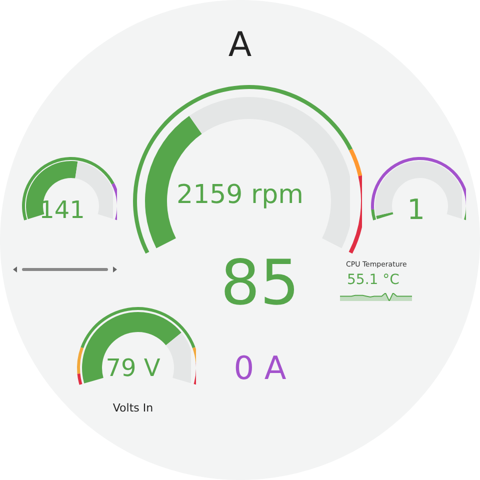 The width and height of the screenshot is (480, 480). I want to click on text: 55.1 °C, so click(373, 280).